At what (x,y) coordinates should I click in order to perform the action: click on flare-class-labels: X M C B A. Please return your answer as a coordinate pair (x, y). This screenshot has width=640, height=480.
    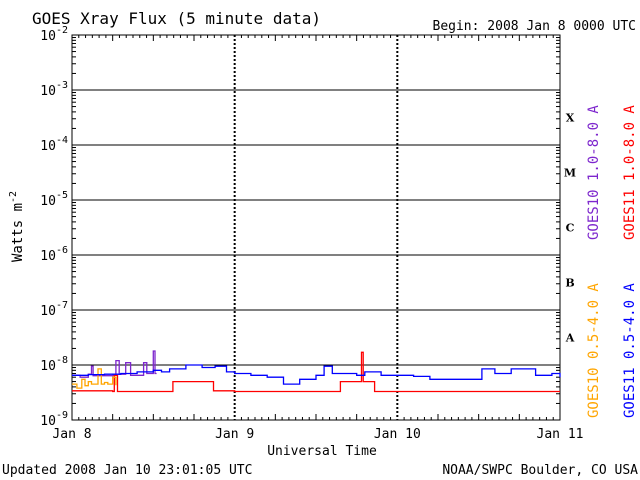
    Looking at the image, I should click on (570, 228).